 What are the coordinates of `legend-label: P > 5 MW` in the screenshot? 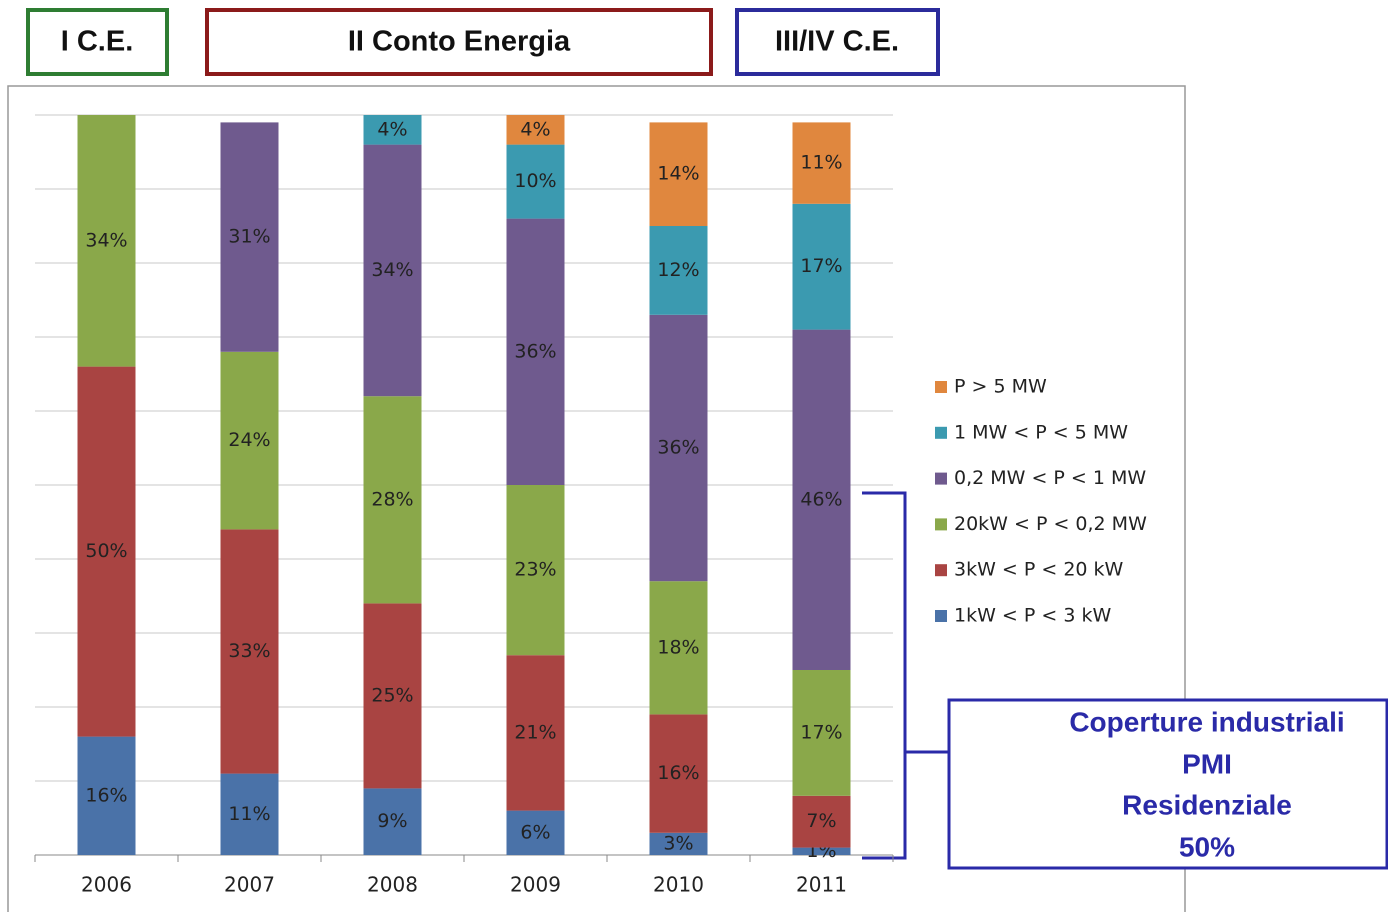 It's located at (1000, 387).